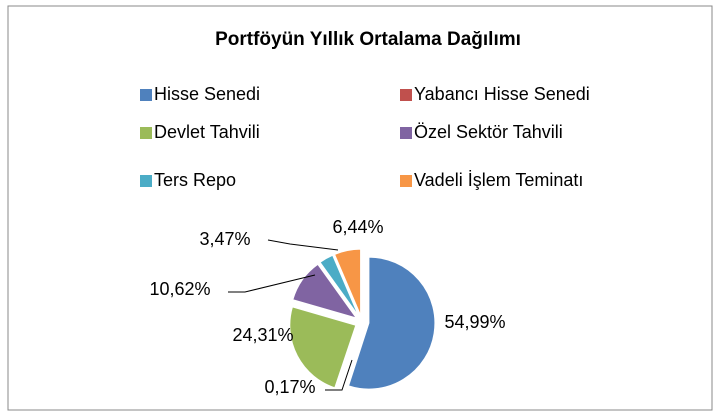 The image size is (720, 417). I want to click on data-label: 6,44%, so click(357, 227).